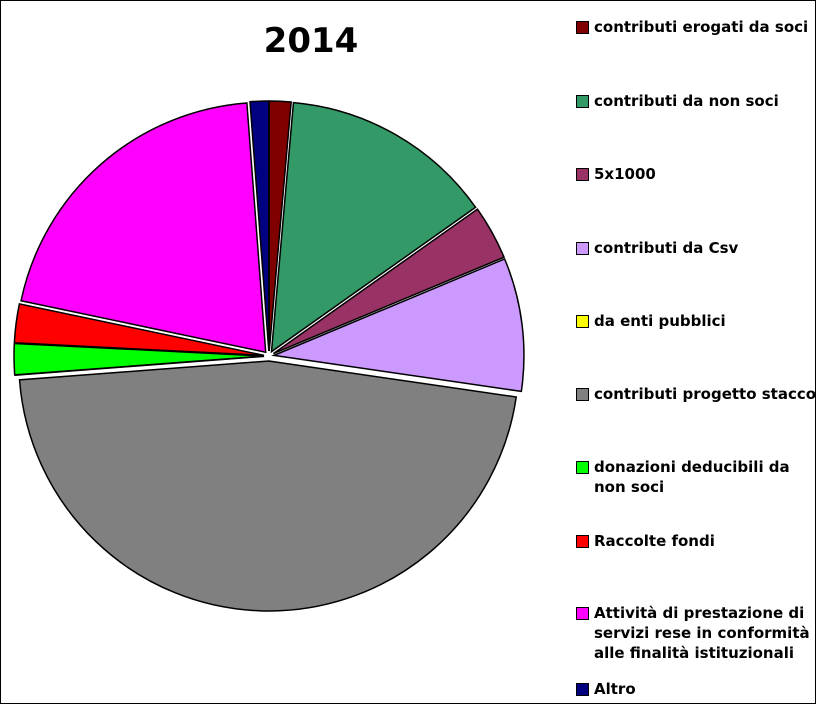 The image size is (816, 704). Describe the element at coordinates (625, 174) in the screenshot. I see `legend-label: 5x1000` at that location.